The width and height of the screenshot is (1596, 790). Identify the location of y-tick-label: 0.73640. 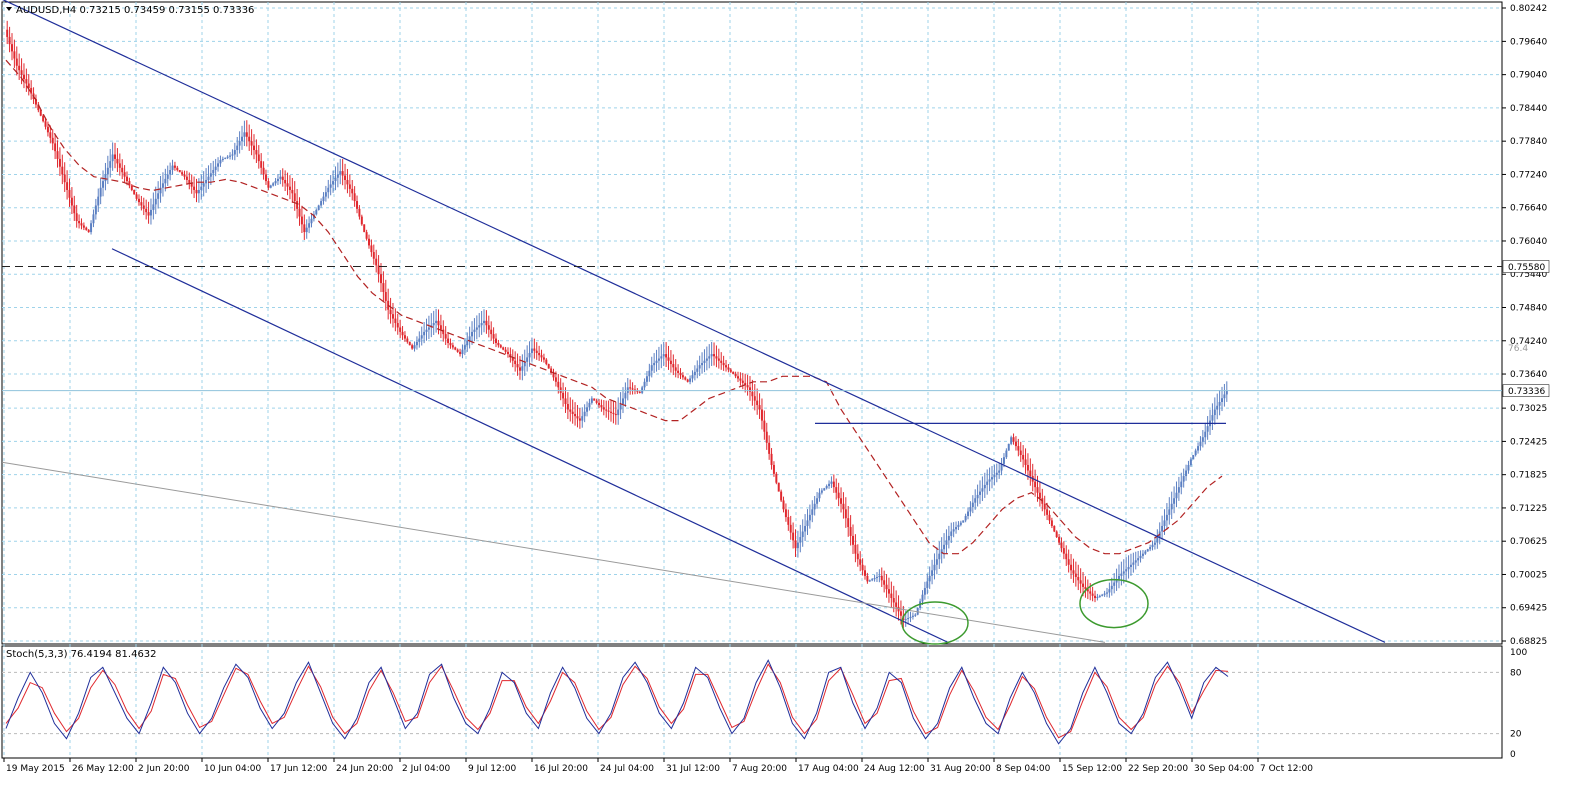
(1528, 375).